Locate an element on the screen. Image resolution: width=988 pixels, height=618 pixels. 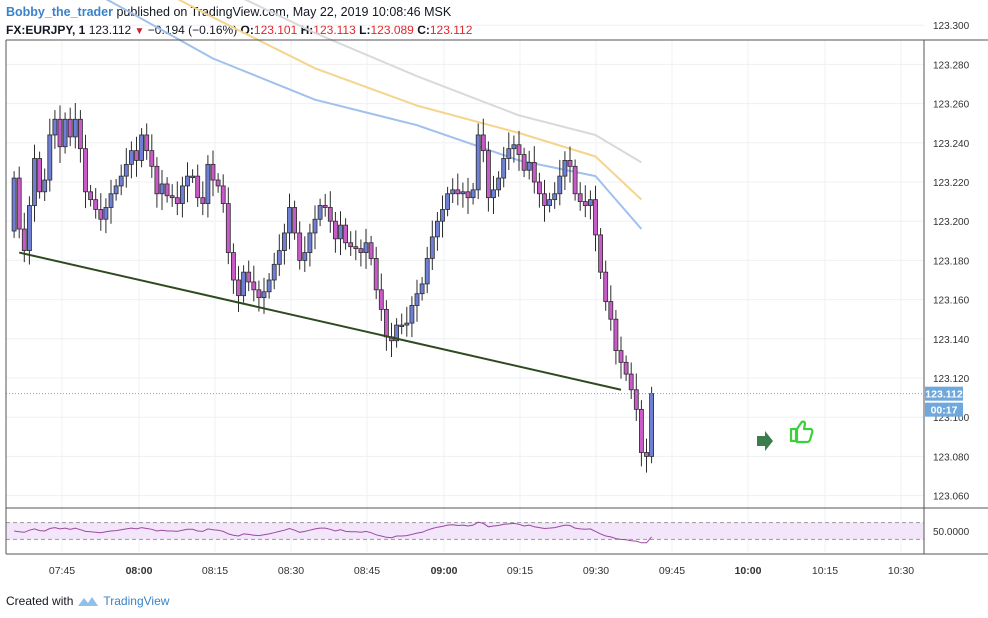
author-name: Bobby_the_trader is located at coordinates (59, 12).